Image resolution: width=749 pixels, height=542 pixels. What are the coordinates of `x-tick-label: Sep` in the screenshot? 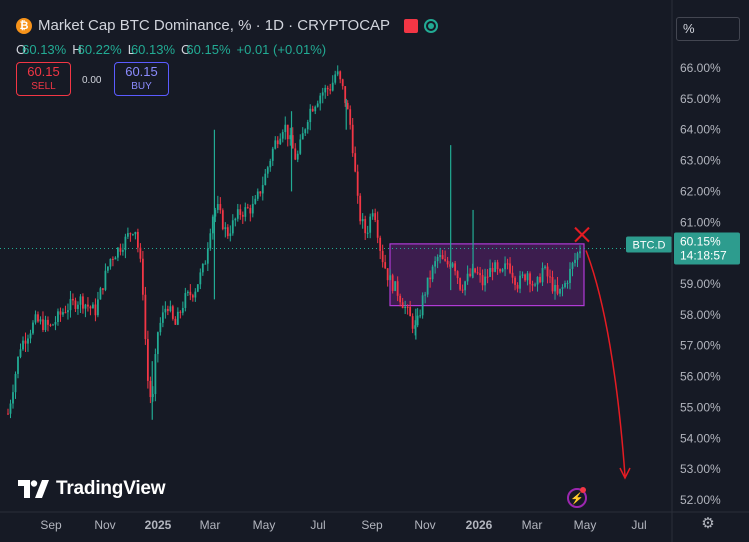 It's located at (51, 525).